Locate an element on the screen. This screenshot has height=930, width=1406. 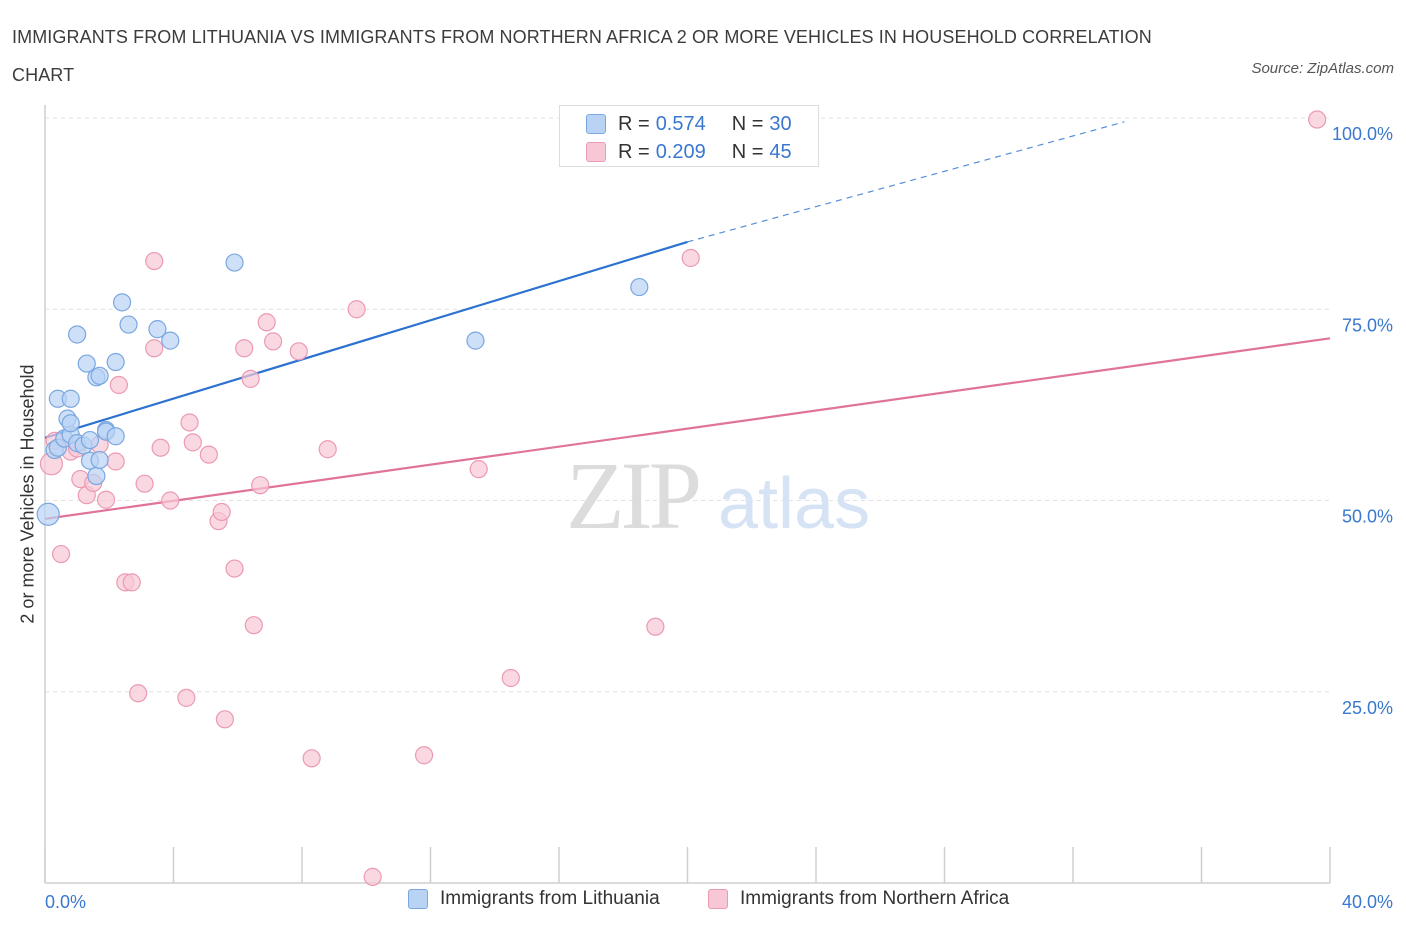
points-lithuania is located at coordinates (342, 389).